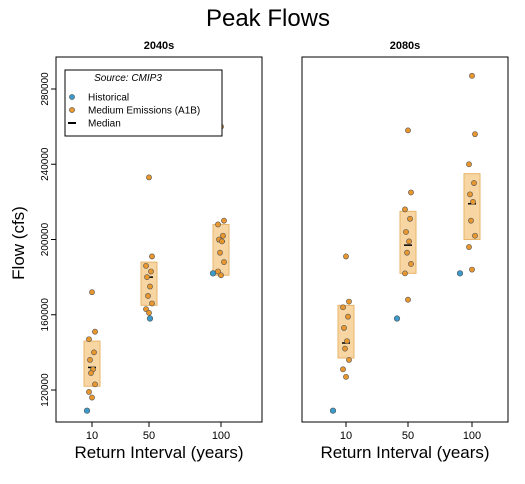  I want to click on y-axis-label: Flow (cfs), so click(18, 243).